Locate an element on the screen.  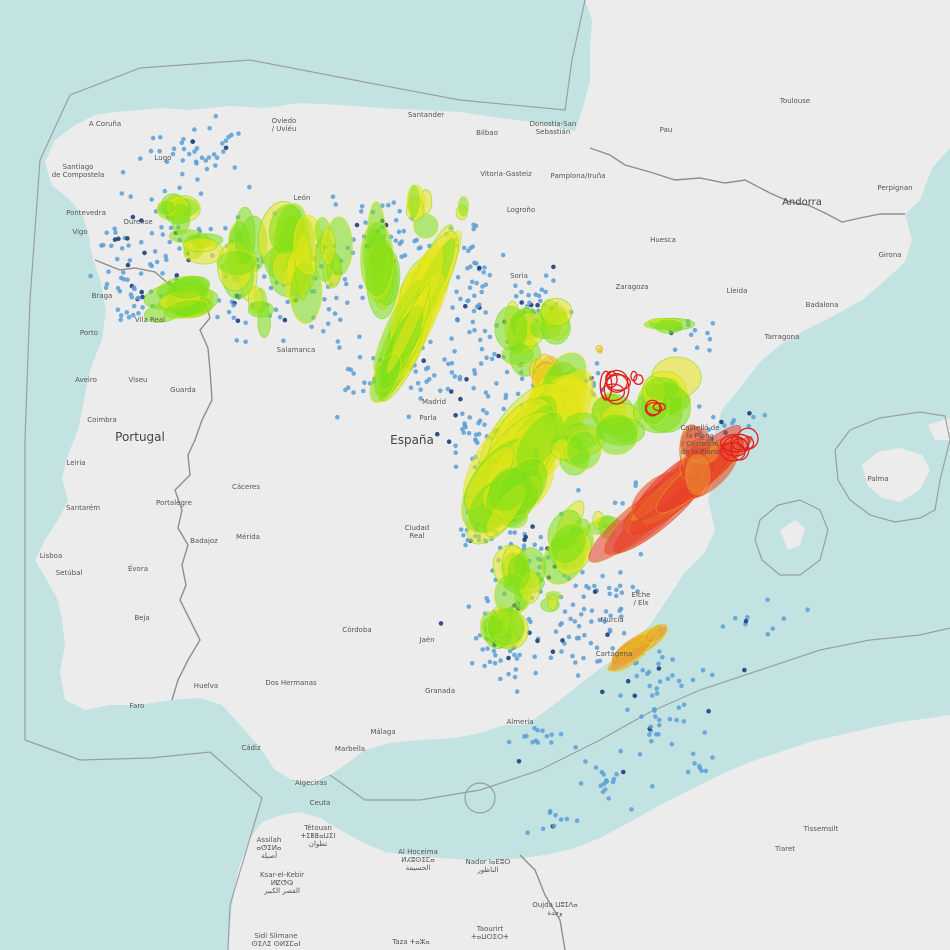
island-mallorca is located at coordinates (896, 475).